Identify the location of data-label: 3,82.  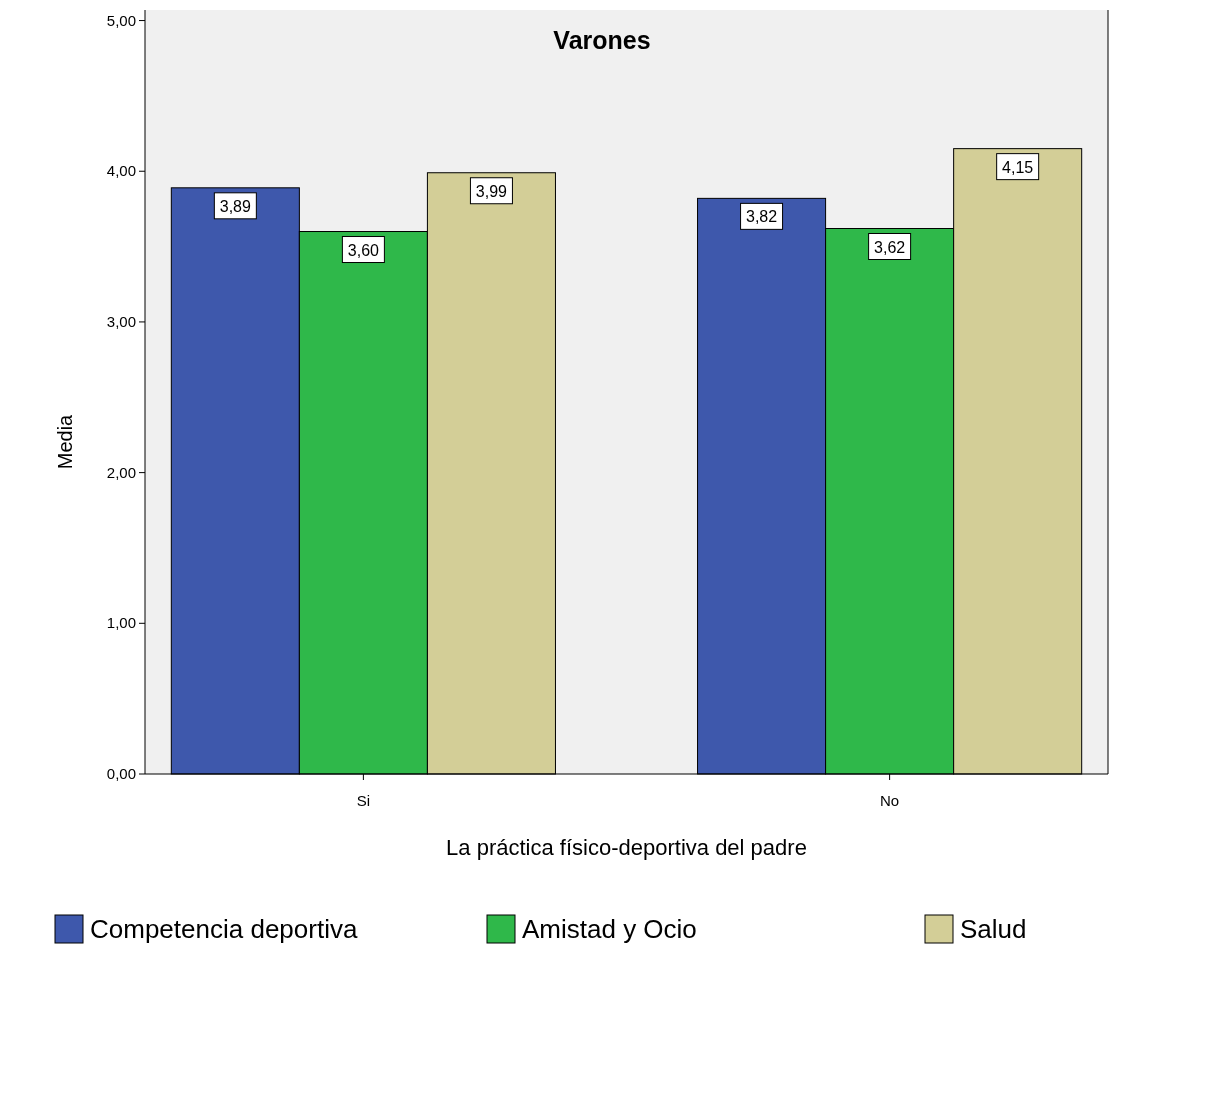
(762, 217).